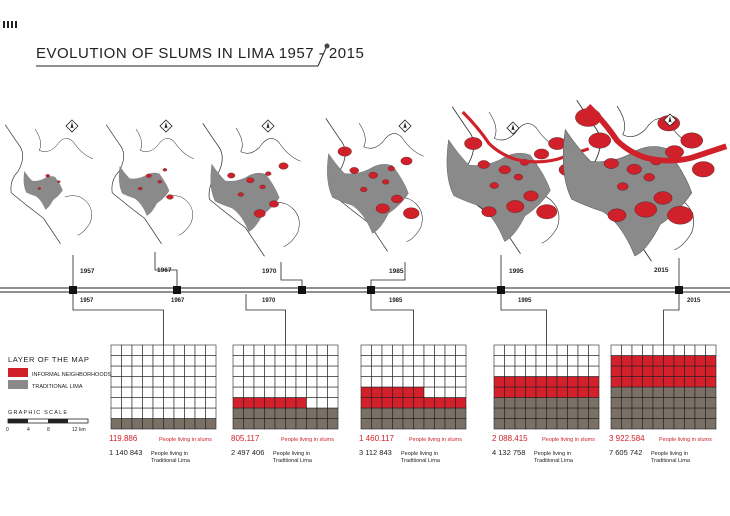 This screenshot has height=516, width=730. What do you see at coordinates (247, 452) in the screenshot?
I see `trad-people-value: 2 497 406` at bounding box center [247, 452].